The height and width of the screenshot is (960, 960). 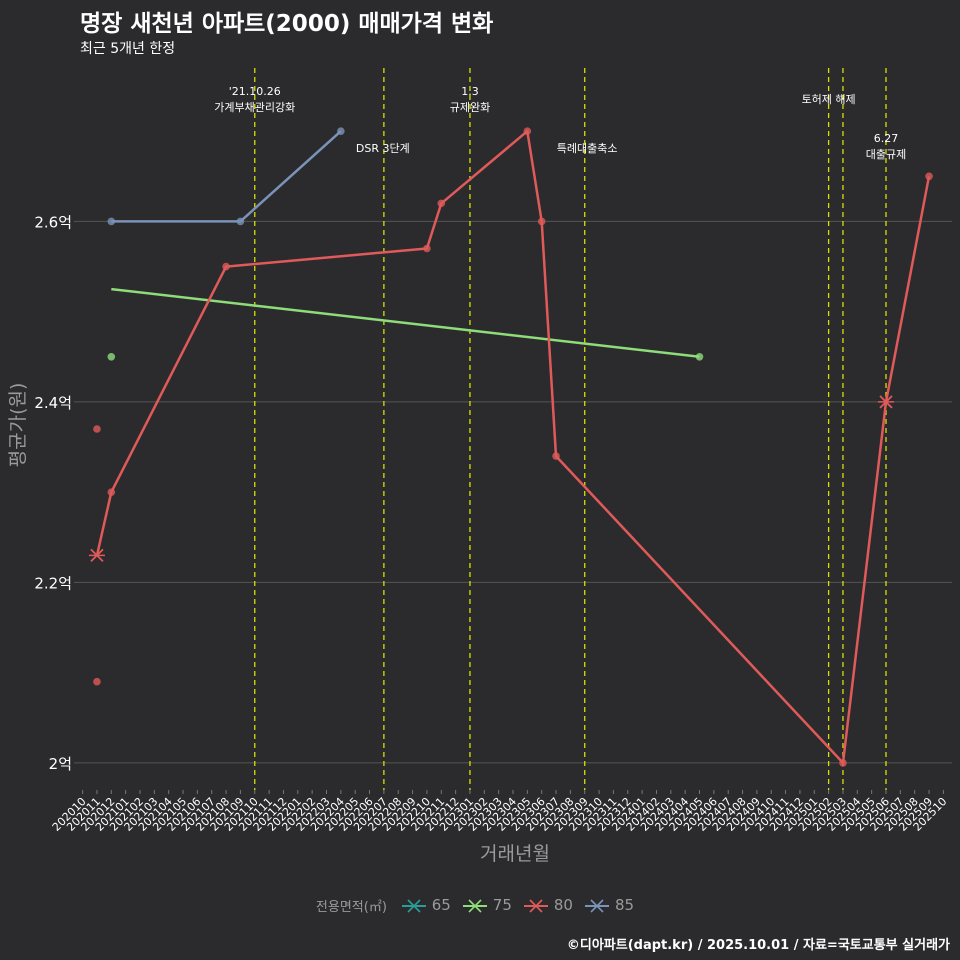 I want to click on legend-item-75: 75, so click(x=486, y=905).